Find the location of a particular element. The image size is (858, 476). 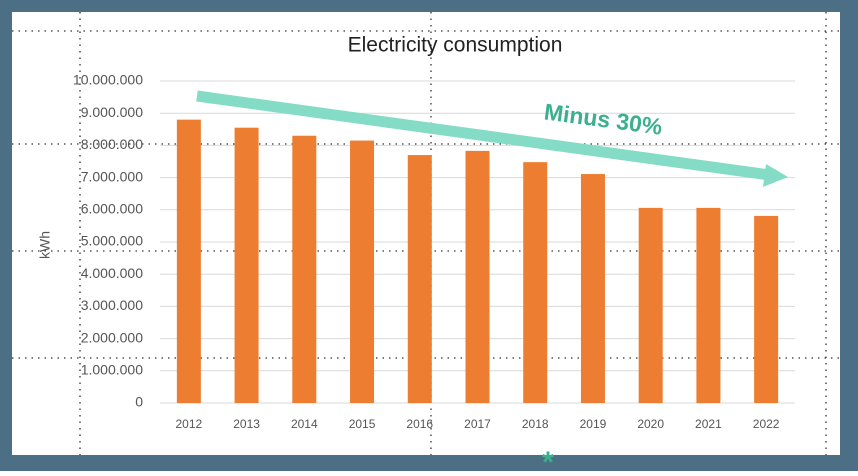

x-tick-label: 2015 is located at coordinates (362, 424).